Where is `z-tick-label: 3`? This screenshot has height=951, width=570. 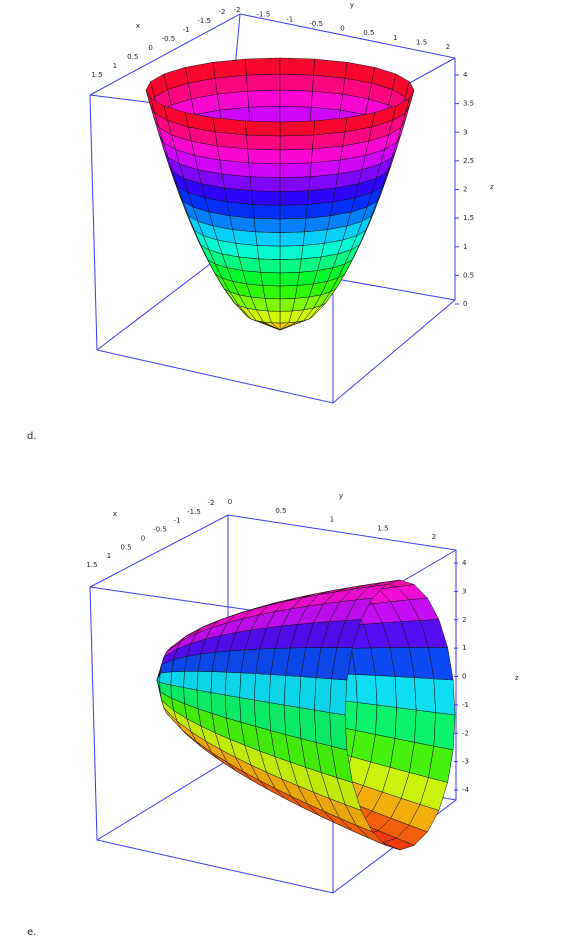
z-tick-label: 3 is located at coordinates (464, 591).